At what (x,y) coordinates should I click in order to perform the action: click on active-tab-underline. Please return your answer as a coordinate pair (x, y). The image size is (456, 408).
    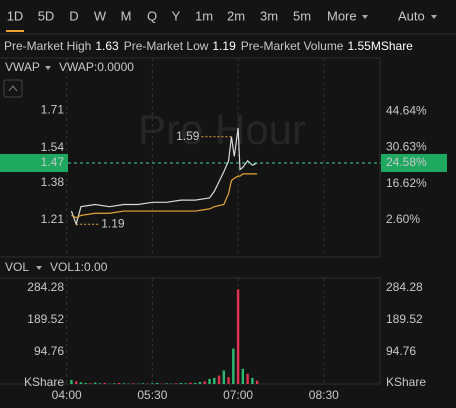
    Looking at the image, I should click on (15, 31).